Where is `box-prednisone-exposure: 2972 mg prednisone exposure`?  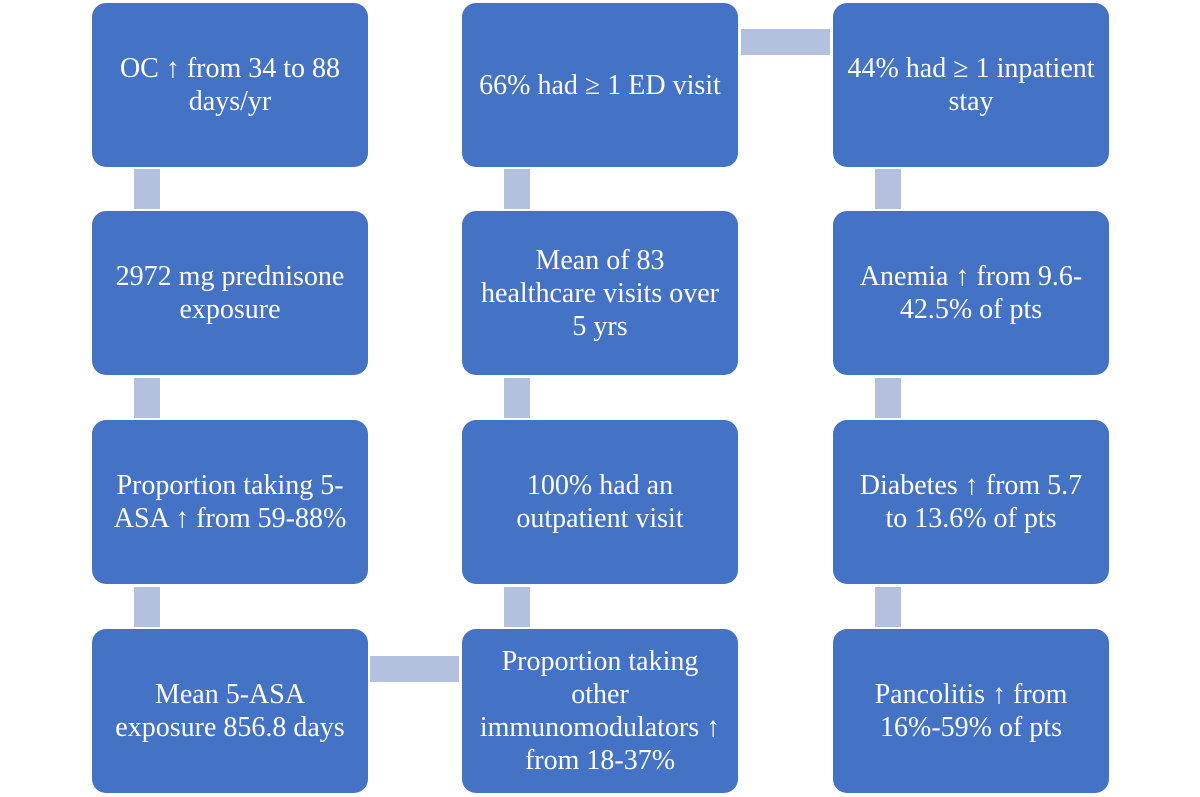
box-prednisone-exposure: 2972 mg prednisone exposure is located at coordinates (230, 293).